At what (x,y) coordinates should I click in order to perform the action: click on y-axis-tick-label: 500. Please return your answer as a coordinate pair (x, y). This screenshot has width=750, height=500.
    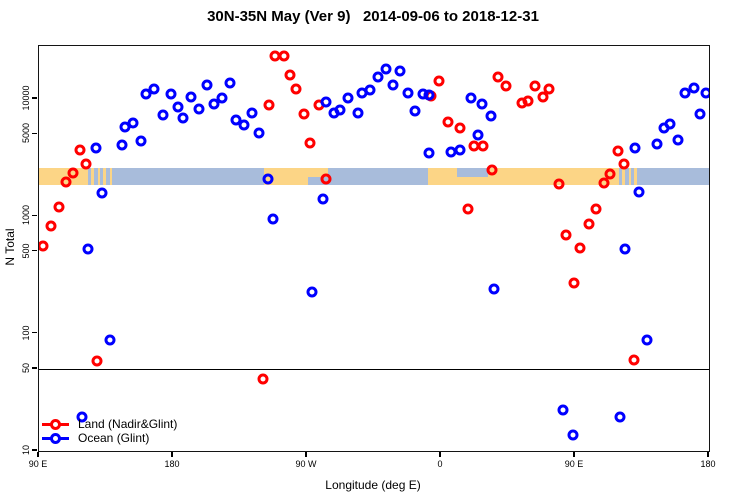
    Looking at the image, I should click on (26, 251).